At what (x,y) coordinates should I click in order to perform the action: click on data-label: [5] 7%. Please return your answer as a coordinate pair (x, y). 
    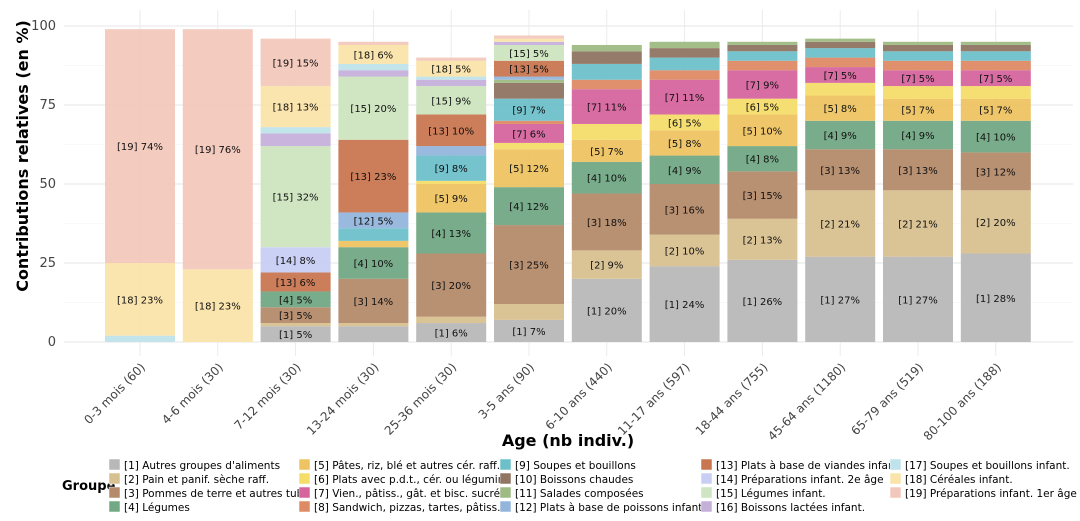
    Looking at the image, I should click on (606, 152).